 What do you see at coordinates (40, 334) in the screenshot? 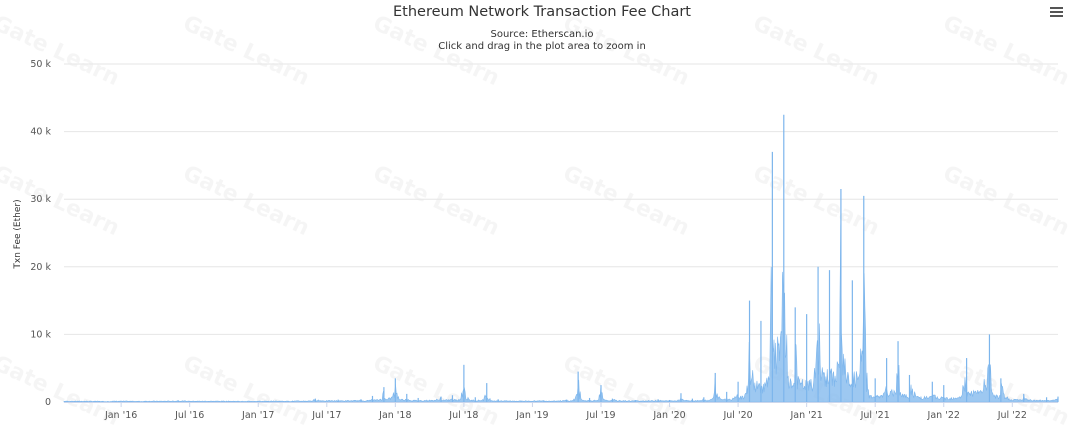
I see `y-tick-label: 10 k` at bounding box center [40, 334].